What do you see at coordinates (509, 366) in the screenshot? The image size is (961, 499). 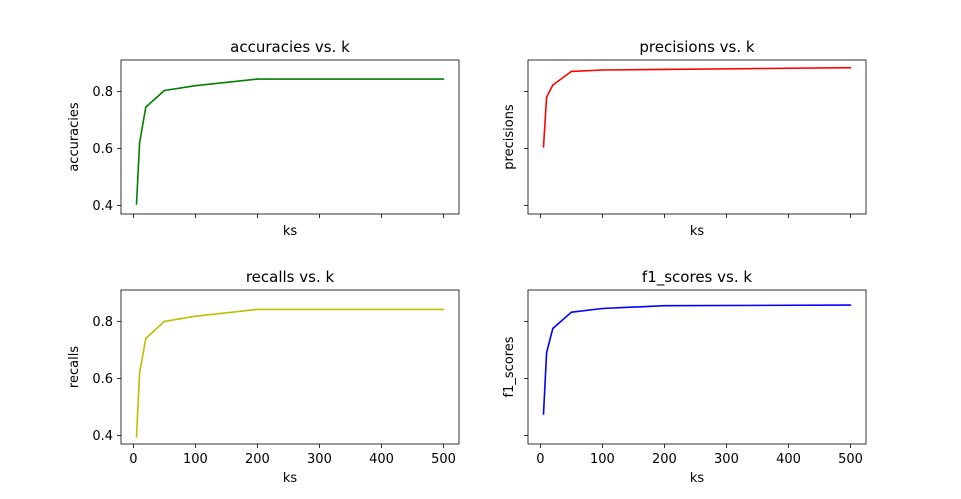 I see `y-axis-label: f1_scores` at bounding box center [509, 366].